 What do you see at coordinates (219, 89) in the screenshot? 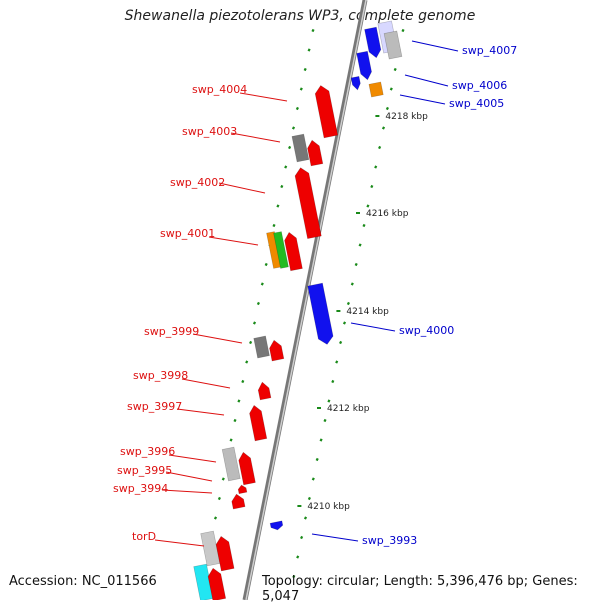
I see `gene-label: swp_4004` at bounding box center [219, 89].